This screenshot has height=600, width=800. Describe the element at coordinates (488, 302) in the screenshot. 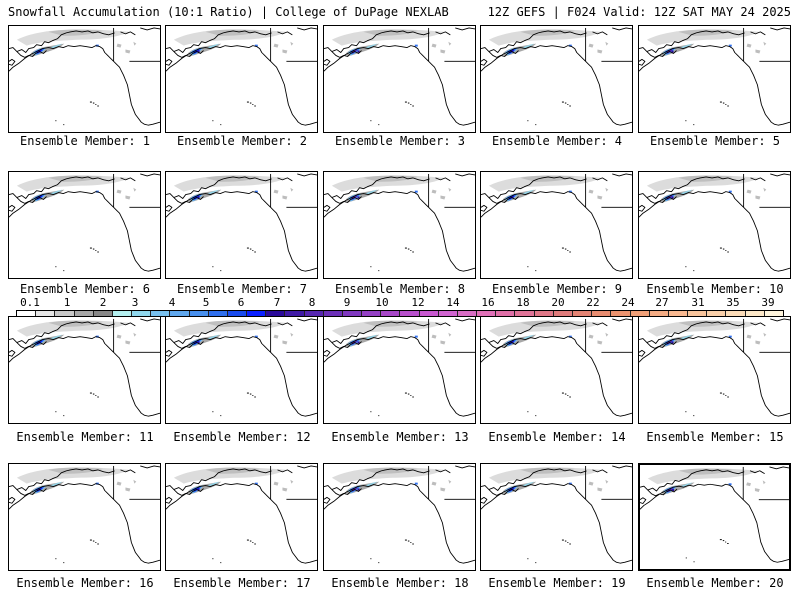

I see `colorbar-tick-label: 16` at that location.